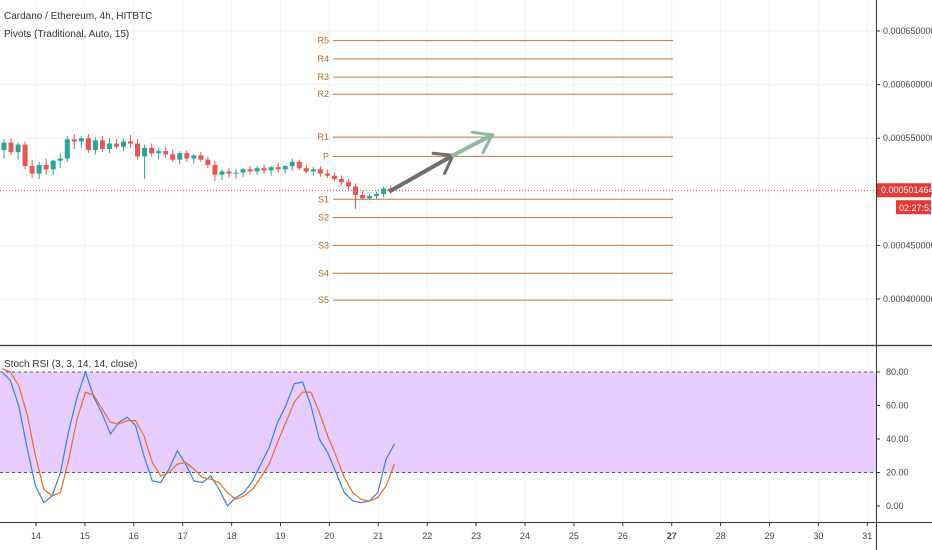  Describe the element at coordinates (71, 364) in the screenshot. I see `stoch-rsi-indicator-label: Stoch RSI (3, 3, 14, 14, close)` at that location.